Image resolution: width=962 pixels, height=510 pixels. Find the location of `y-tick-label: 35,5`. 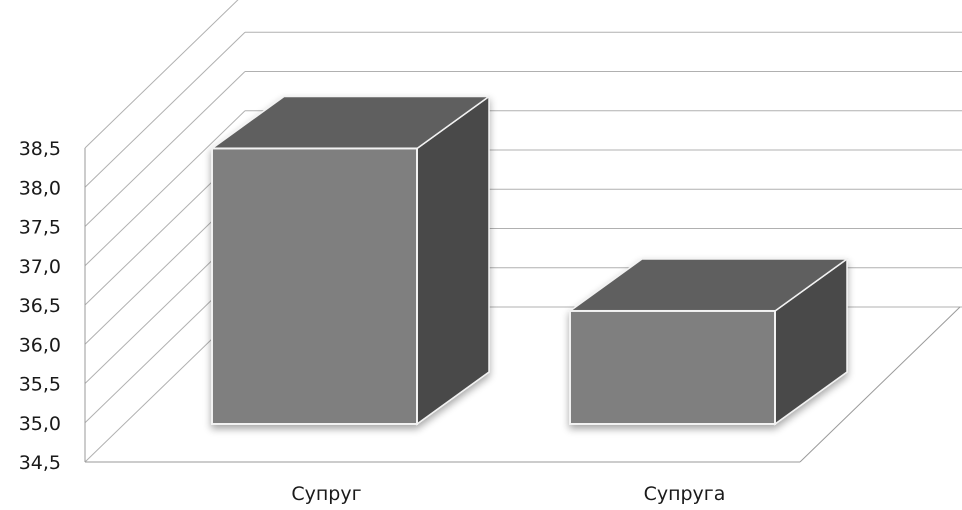

y-tick-label: 35,5 is located at coordinates (40, 385).